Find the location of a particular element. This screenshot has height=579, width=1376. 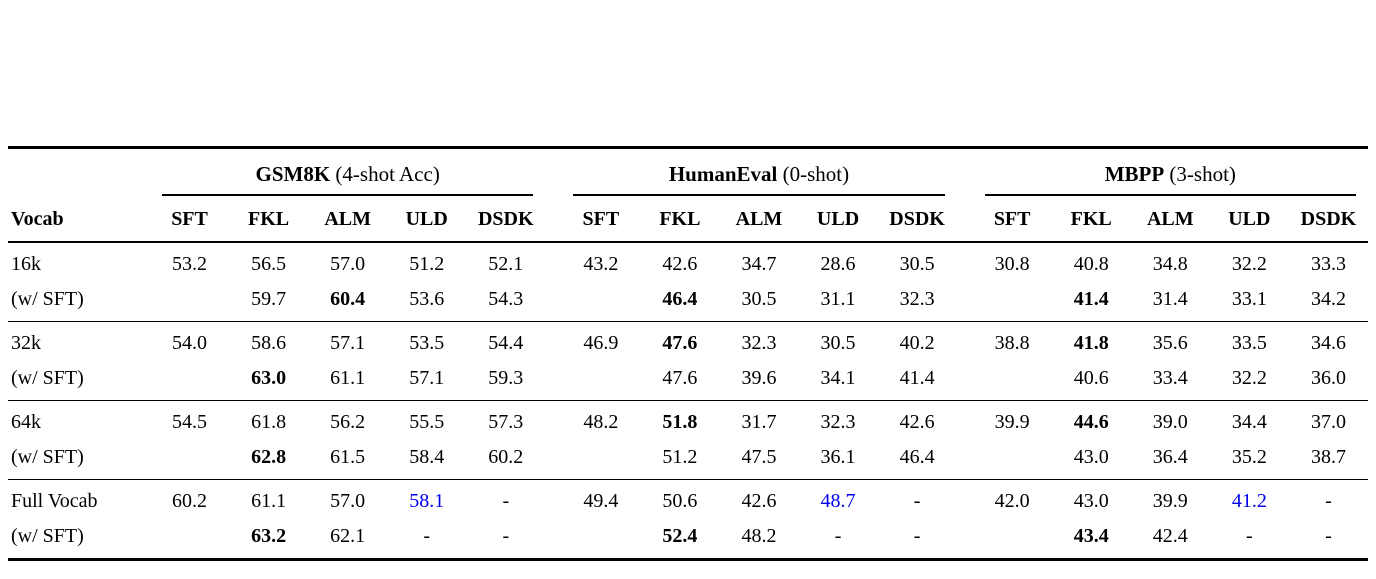

table-cell: 40.2 is located at coordinates (917, 342).